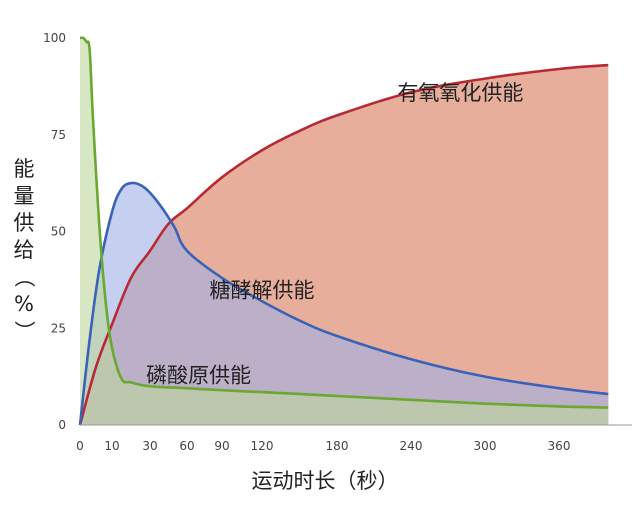 Image resolution: width=640 pixels, height=515 pixels. Describe the element at coordinates (149, 446) in the screenshot. I see `x-tick-label: 30` at that location.